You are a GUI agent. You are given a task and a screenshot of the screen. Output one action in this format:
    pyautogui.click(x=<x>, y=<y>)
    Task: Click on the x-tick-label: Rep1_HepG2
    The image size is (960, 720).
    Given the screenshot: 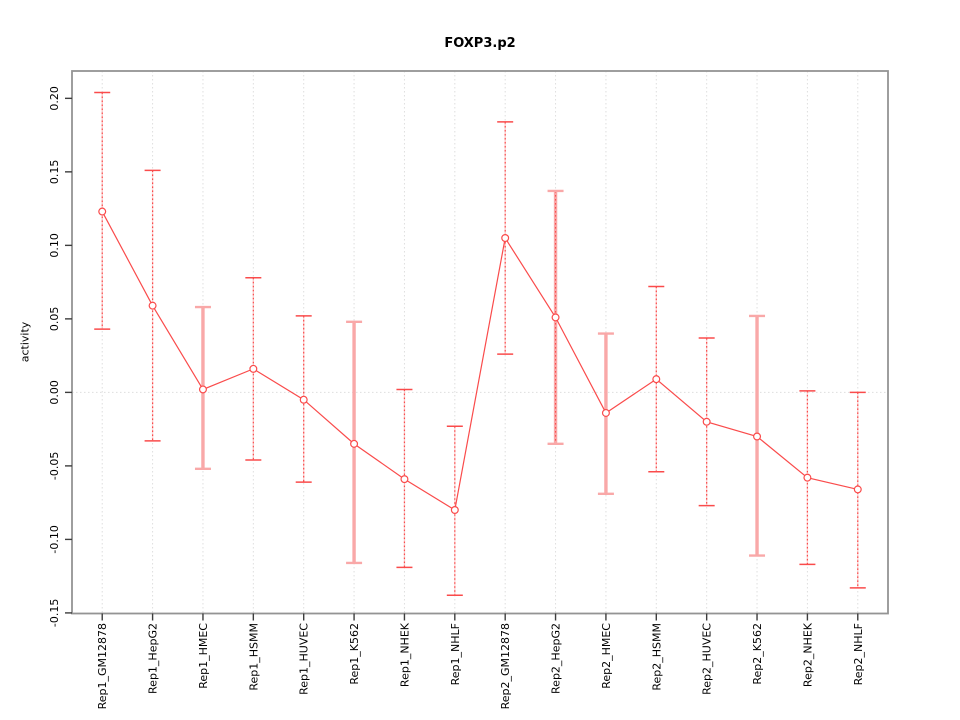 What is the action you would take?
    pyautogui.click(x=153, y=658)
    